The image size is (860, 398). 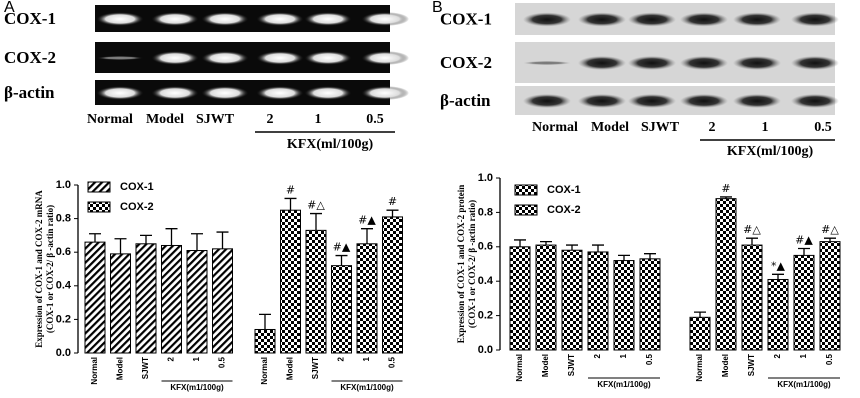 I want to click on y-tick-label: 1.0, so click(x=485, y=178).